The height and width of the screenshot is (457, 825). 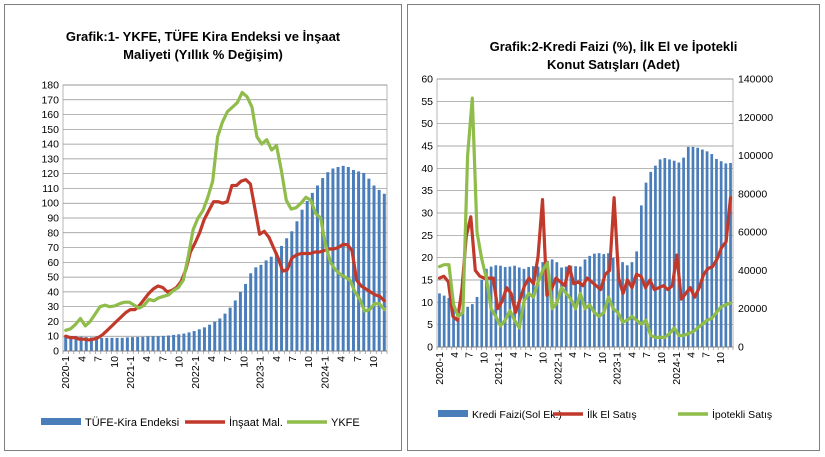 What do you see at coordinates (66, 372) in the screenshot?
I see `chart-1-x-tick-label: 2020-1` at bounding box center [66, 372].